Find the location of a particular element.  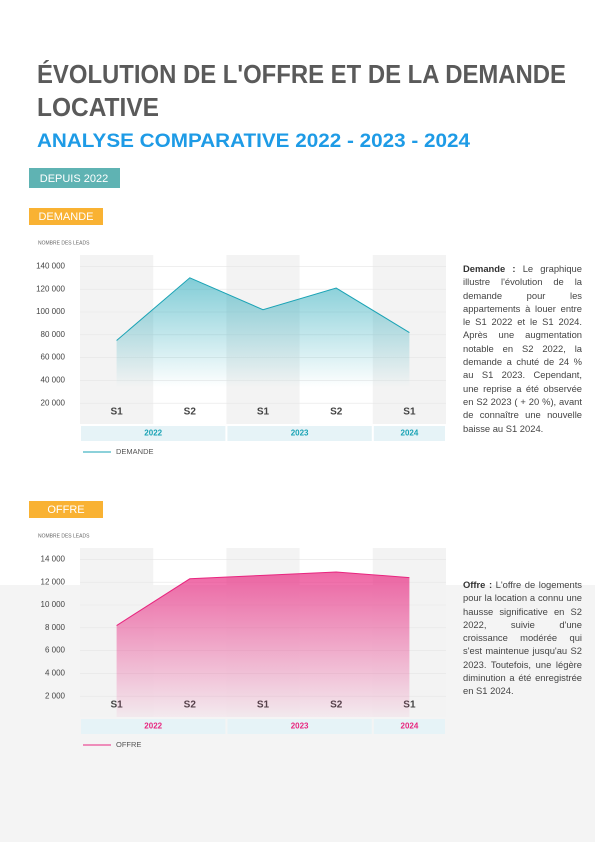

y-tick-label: 140 000 is located at coordinates (50, 266).